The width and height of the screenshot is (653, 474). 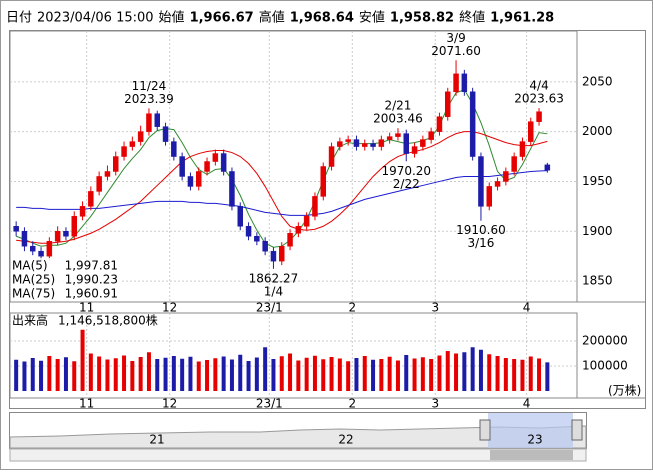 I want to click on header-label: 高値, so click(x=272, y=18).